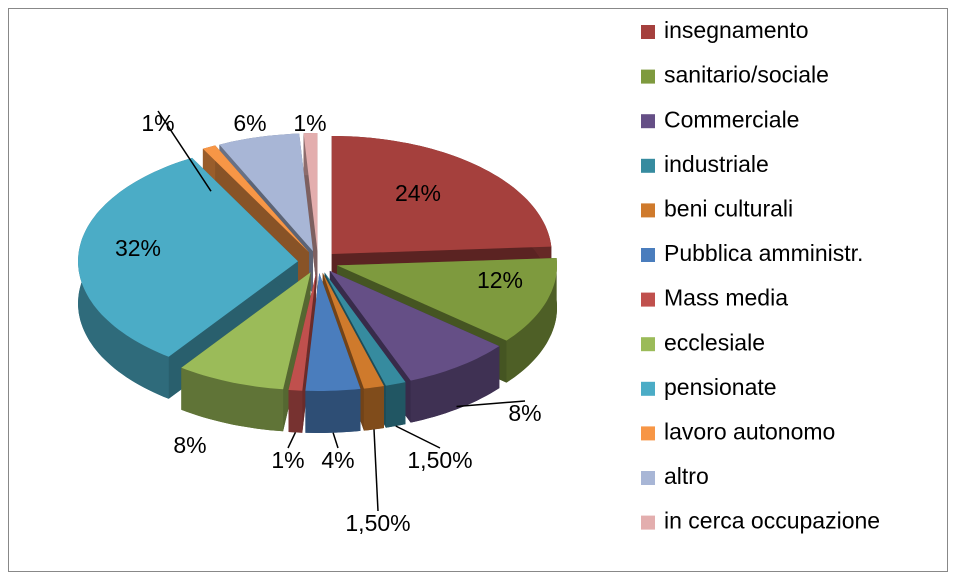  What do you see at coordinates (763, 253) in the screenshot?
I see `legend-label: Pubblica amministr.` at bounding box center [763, 253].